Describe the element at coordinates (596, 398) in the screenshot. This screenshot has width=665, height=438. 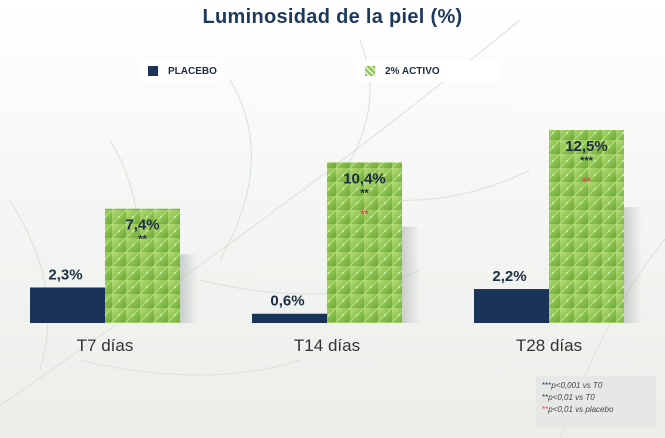
I see `note-line-2: **p<0,01 vs T0` at that location.